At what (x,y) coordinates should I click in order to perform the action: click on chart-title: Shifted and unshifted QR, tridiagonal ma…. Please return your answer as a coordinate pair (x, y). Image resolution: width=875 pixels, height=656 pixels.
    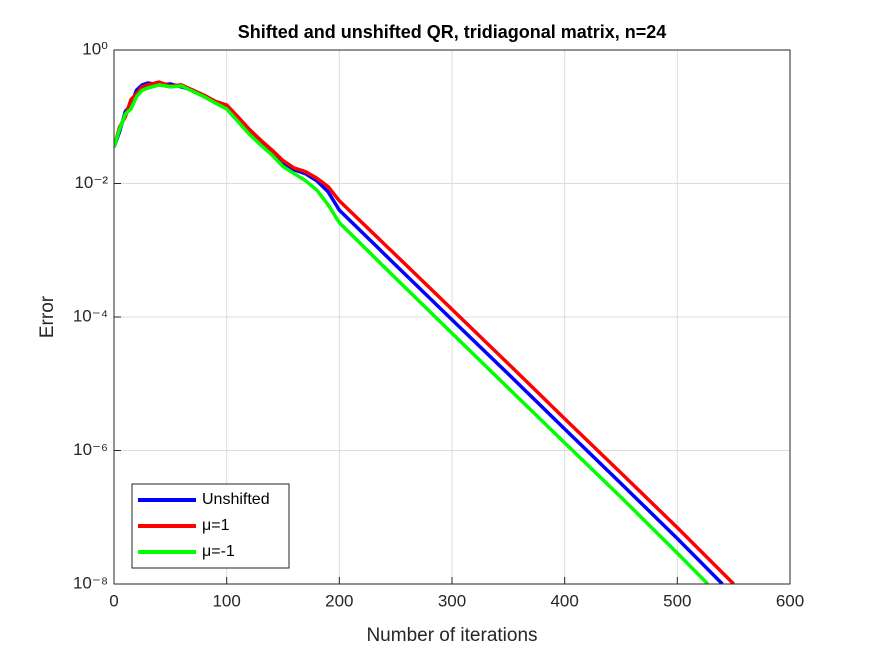
    Looking at the image, I should click on (452, 32).